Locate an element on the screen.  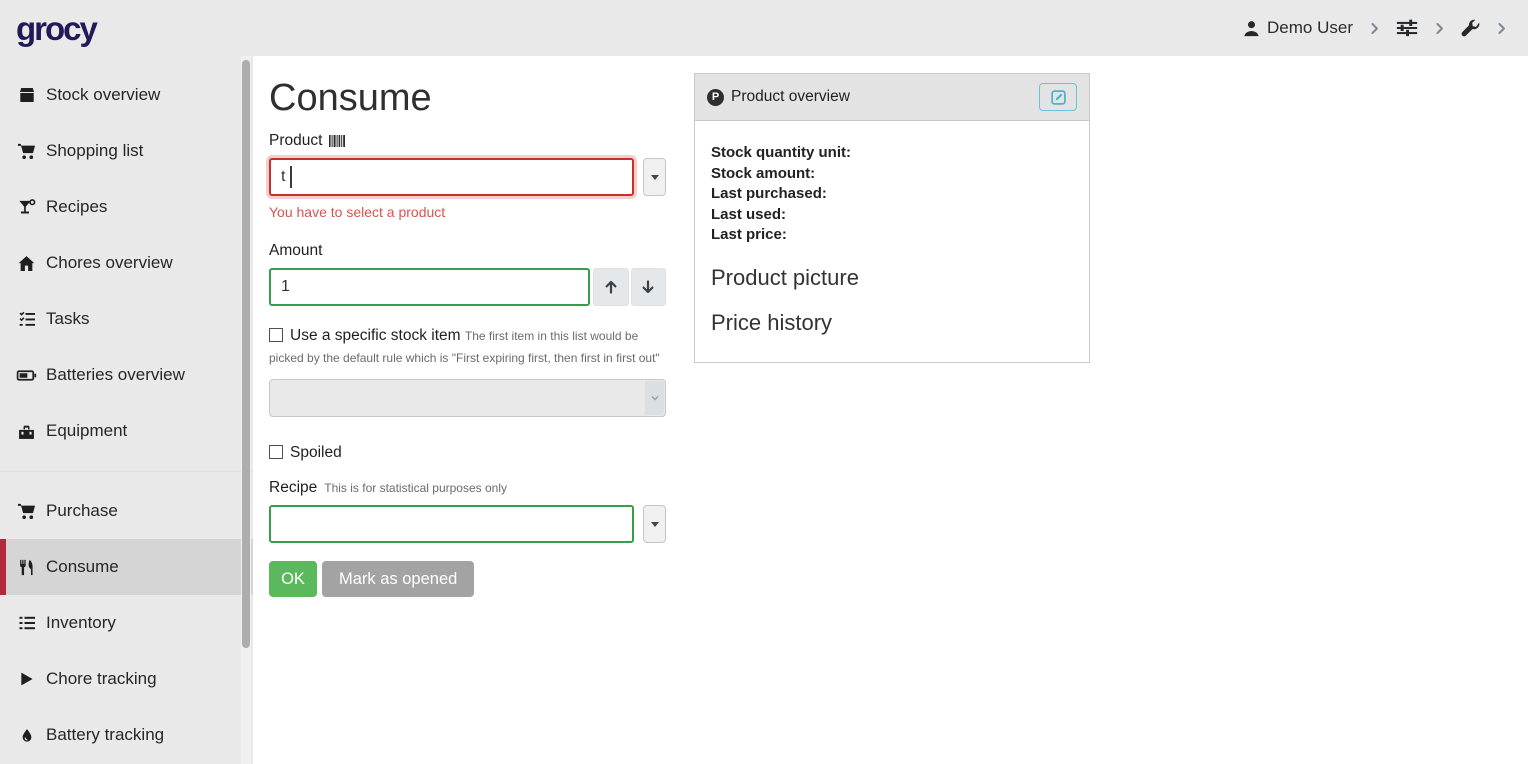
amount-label-row: Amount is located at coordinates (467, 251).